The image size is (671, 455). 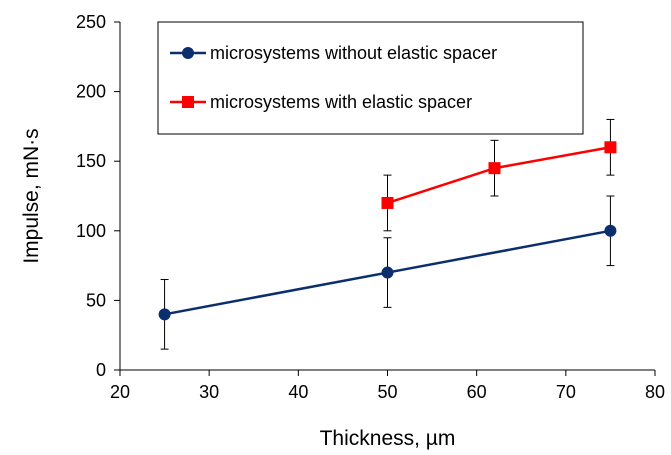 I want to click on legend-label: microsystems without elastic spacer, so click(x=353, y=53).